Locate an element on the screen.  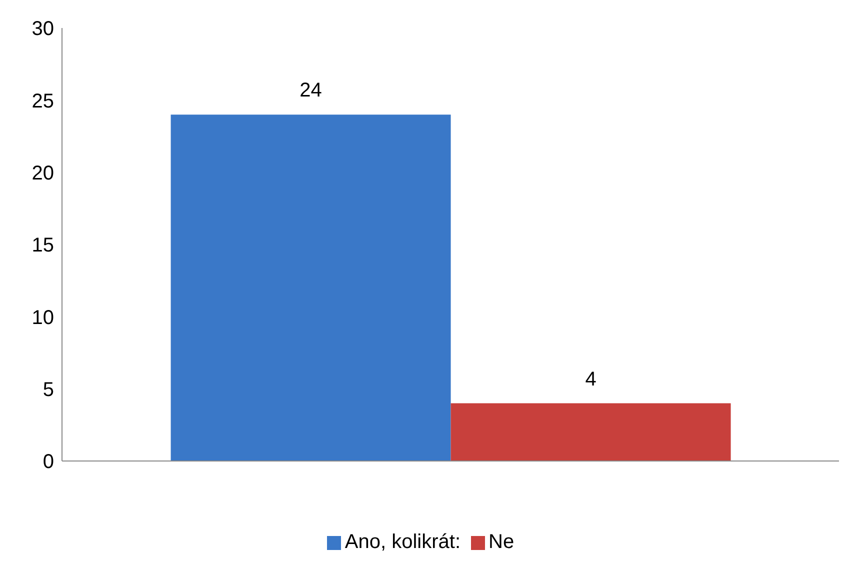
y-tick-label: 5 is located at coordinates (48, 389).